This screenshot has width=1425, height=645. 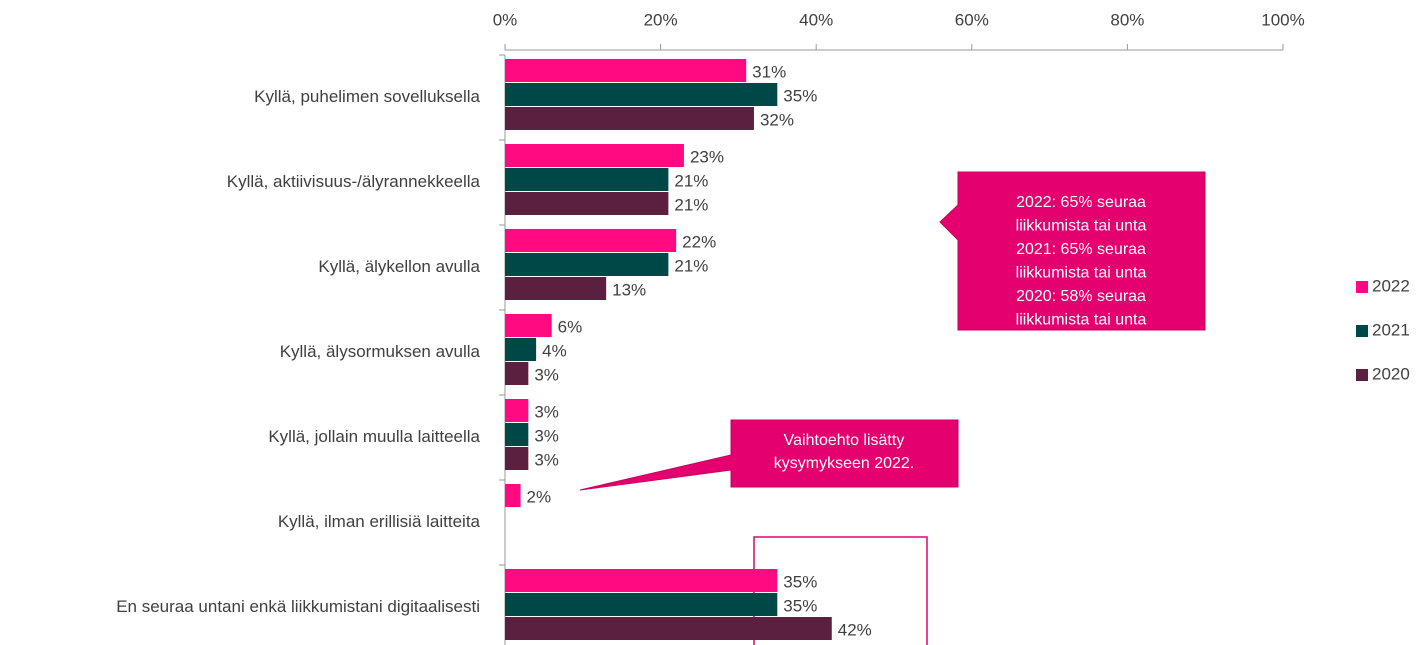 What do you see at coordinates (855, 629) in the screenshot?
I see `data-label: 42%` at bounding box center [855, 629].